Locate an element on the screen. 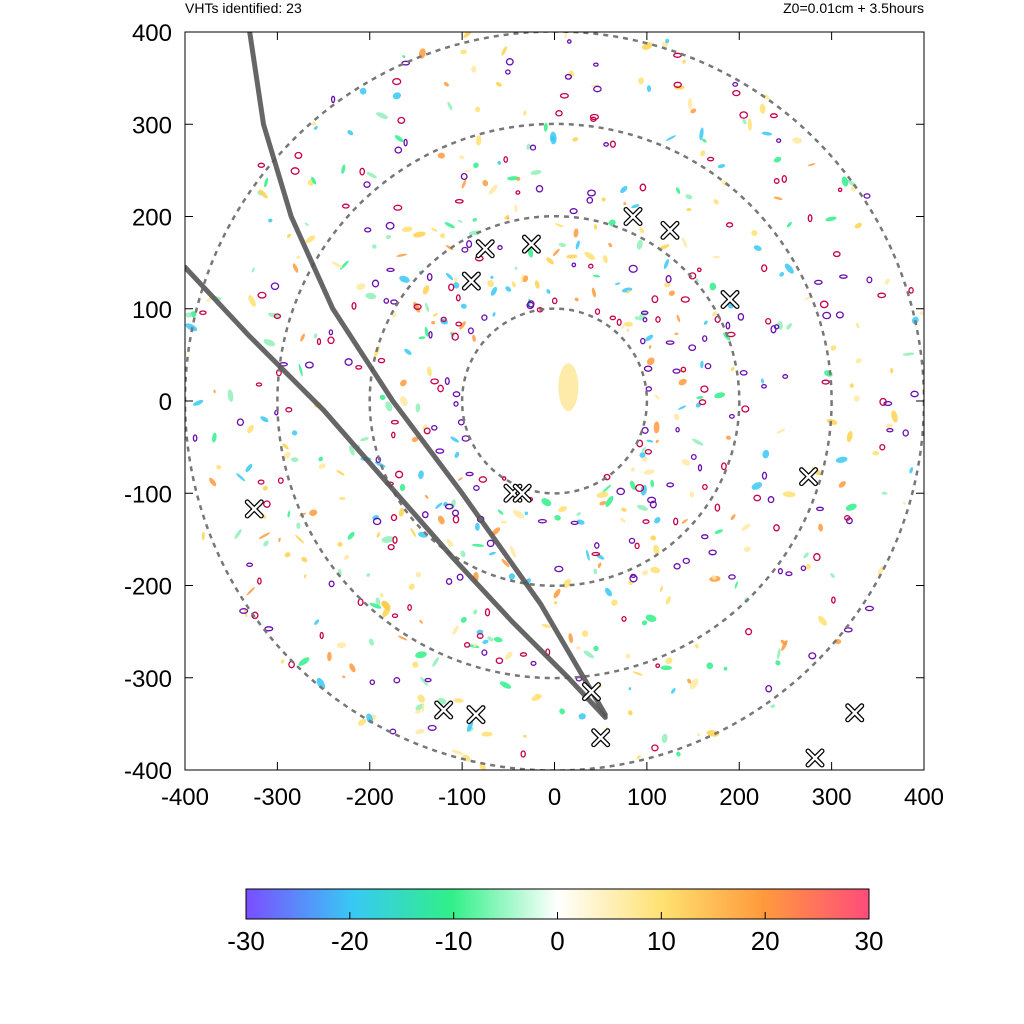 Image resolution: width=1024 pixels, height=1024 pixels. colorbar-tick-label: 0 is located at coordinates (557, 941).